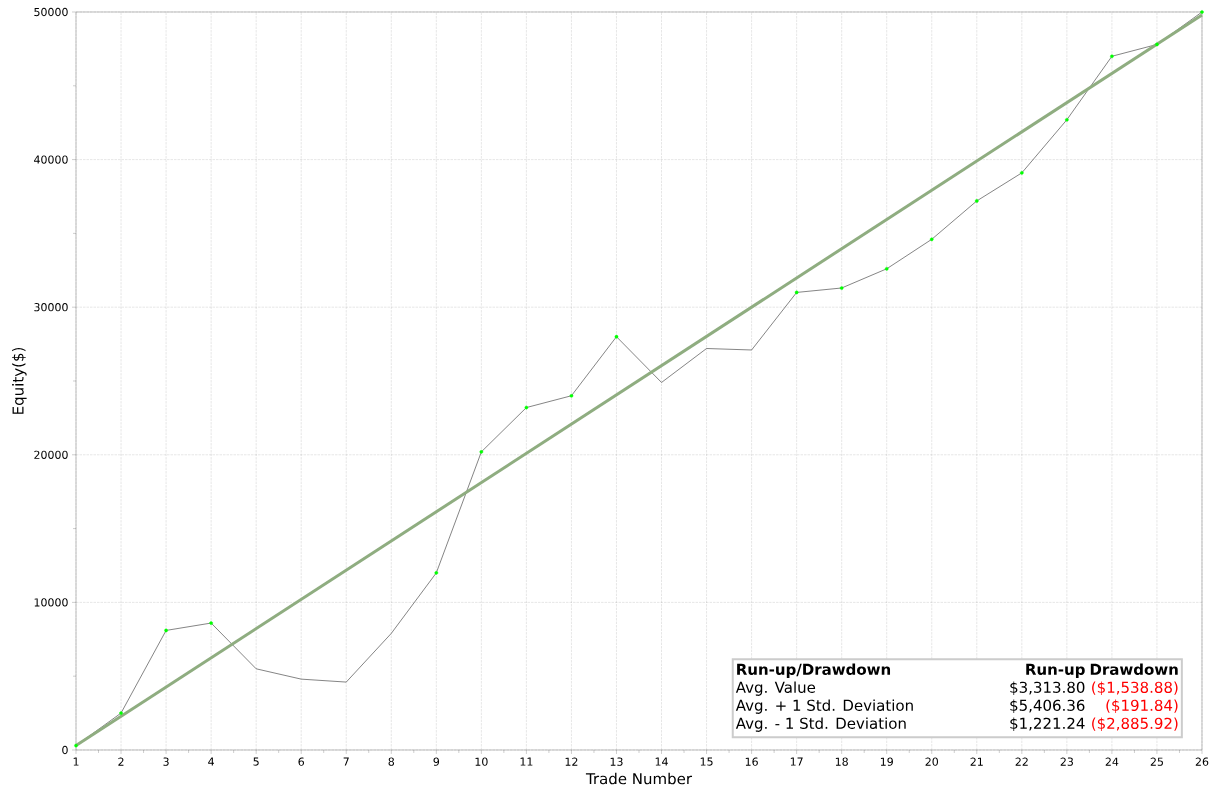  I want to click on y-tick-label: 20000, so click(51, 454).